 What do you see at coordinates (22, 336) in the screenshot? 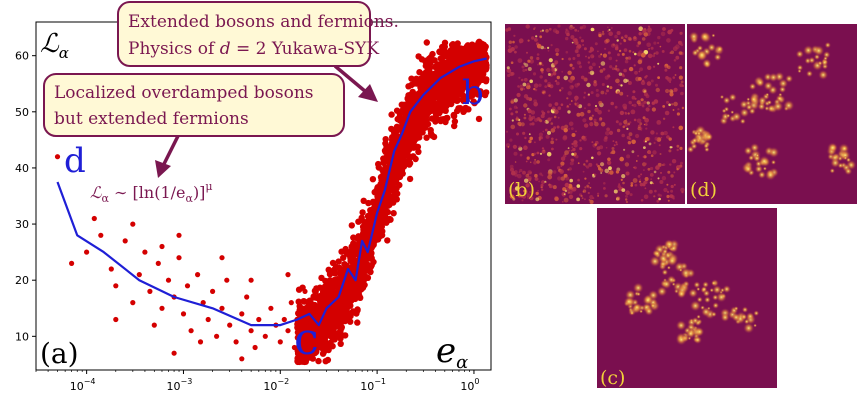
I see `y-tick-label: 10` at bounding box center [22, 336].